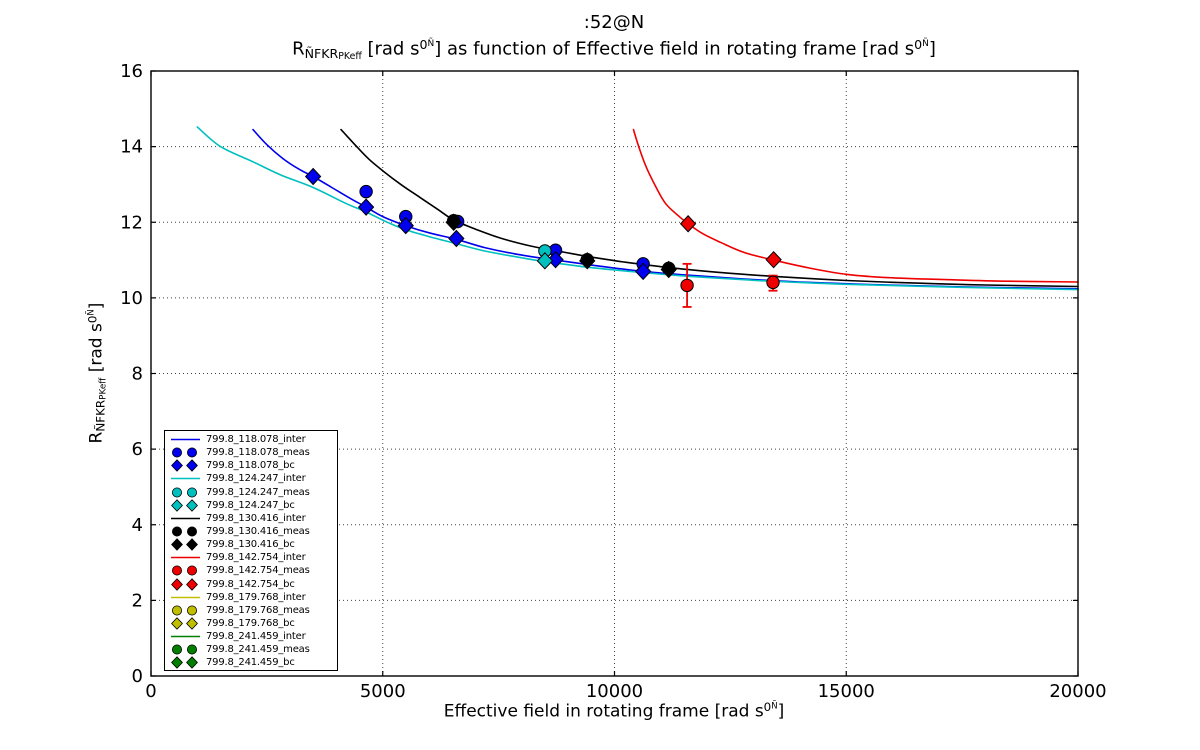 Image resolution: width=1200 pixels, height=750 pixels. What do you see at coordinates (258, 571) in the screenshot?
I see `legend-item-label: 799.8_142.754_meas` at bounding box center [258, 571].